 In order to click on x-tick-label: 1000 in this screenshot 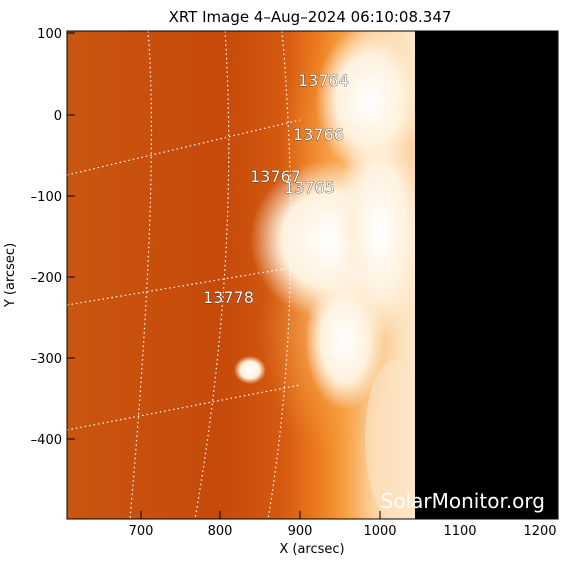, I will do `click(379, 531)`.